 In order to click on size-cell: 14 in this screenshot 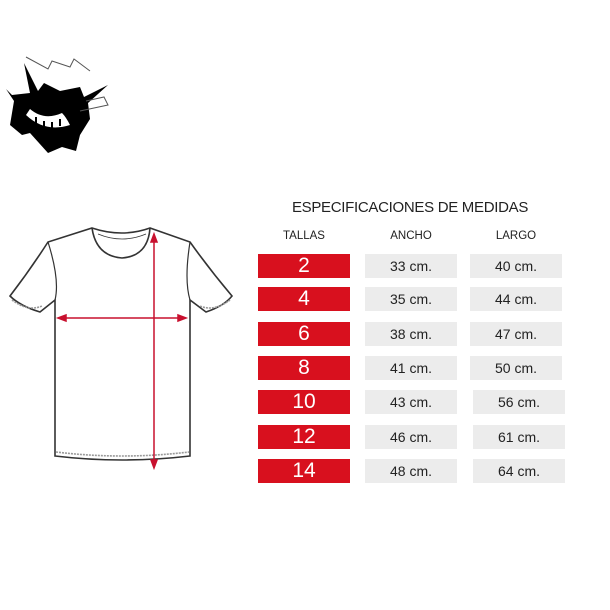, I will do `click(304, 471)`.